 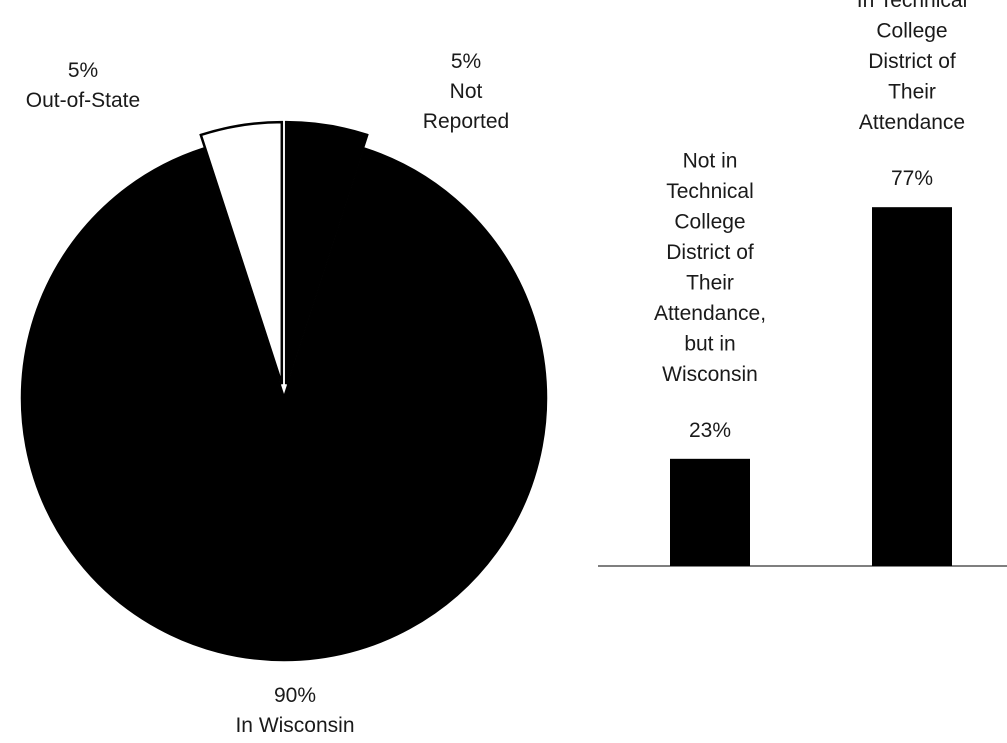 I want to click on bar-category-line: but in, so click(x=709, y=343).